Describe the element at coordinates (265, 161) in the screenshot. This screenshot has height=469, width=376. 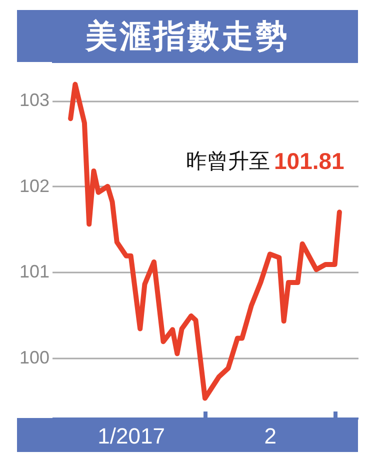
I see `annotation: 昨曾升至 101.81` at that location.